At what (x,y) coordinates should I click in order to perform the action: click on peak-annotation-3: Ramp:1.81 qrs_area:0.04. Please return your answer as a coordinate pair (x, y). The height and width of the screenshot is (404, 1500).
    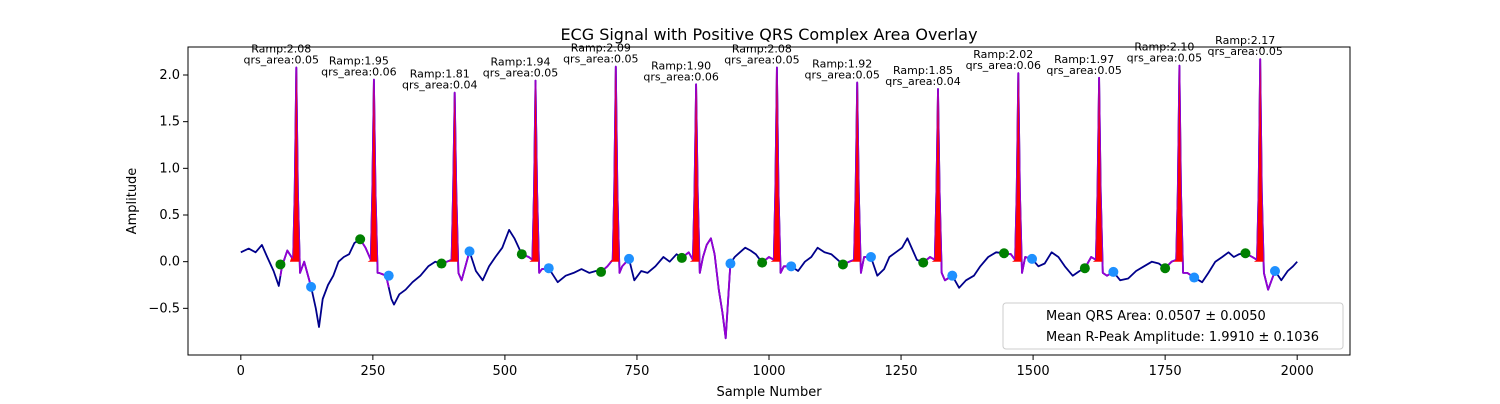
    Looking at the image, I should click on (439, 80).